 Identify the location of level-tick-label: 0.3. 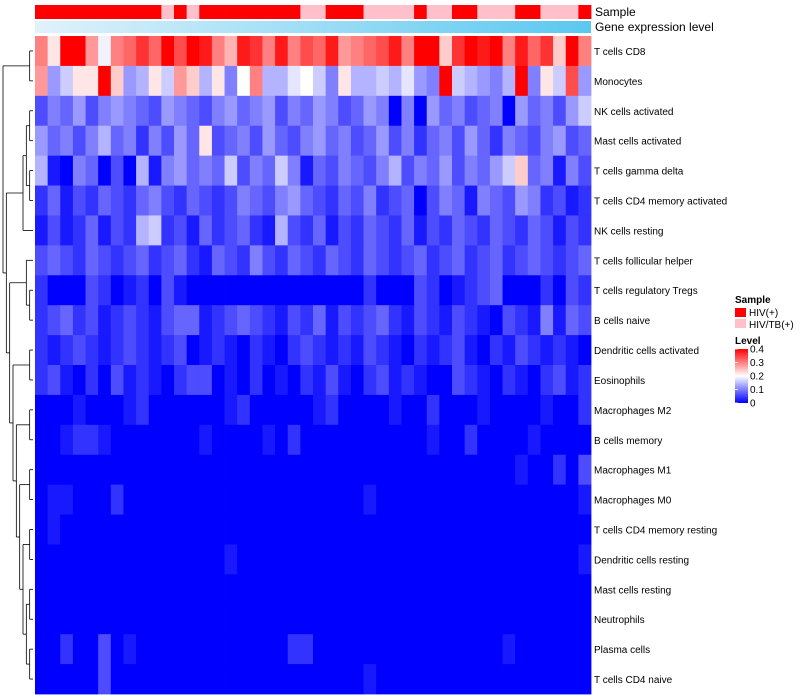
(757, 363).